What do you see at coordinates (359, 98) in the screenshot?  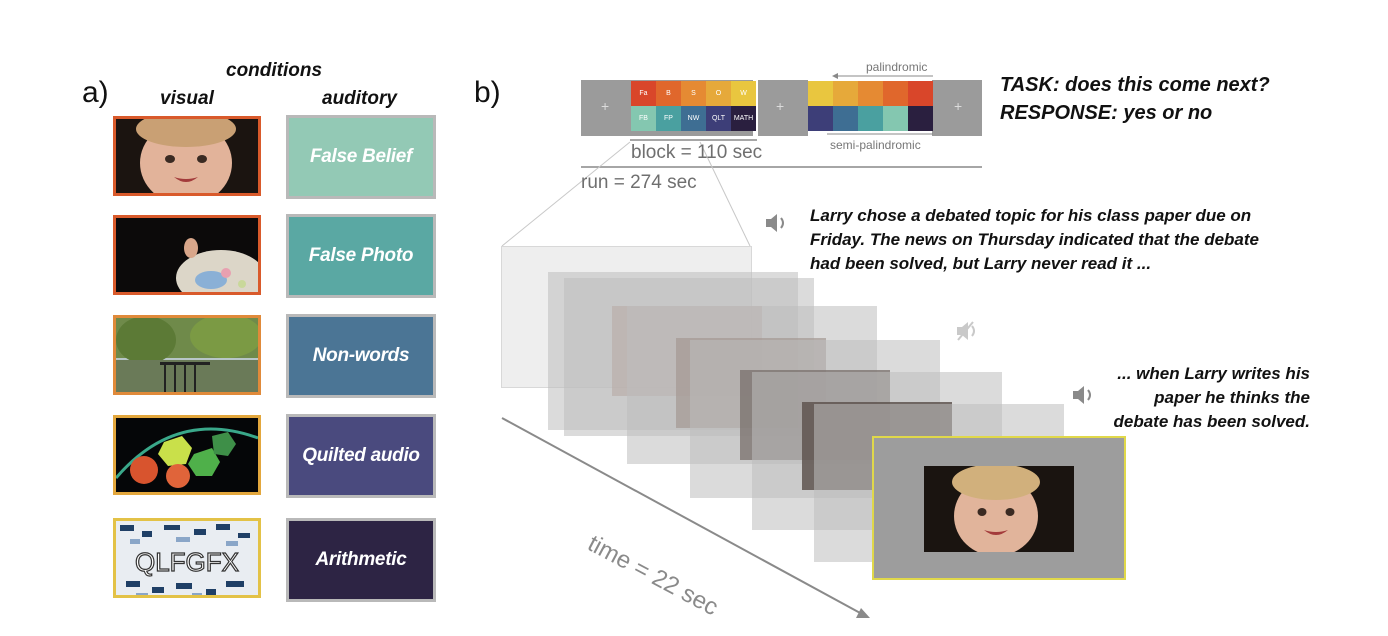 I see `auditory-header: auditory` at bounding box center [359, 98].